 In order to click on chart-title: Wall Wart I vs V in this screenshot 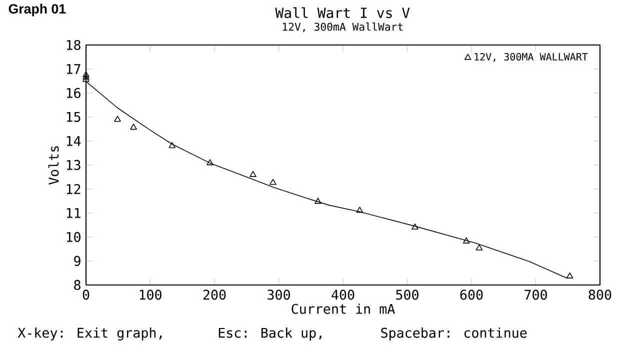, I will do `click(342, 12)`.